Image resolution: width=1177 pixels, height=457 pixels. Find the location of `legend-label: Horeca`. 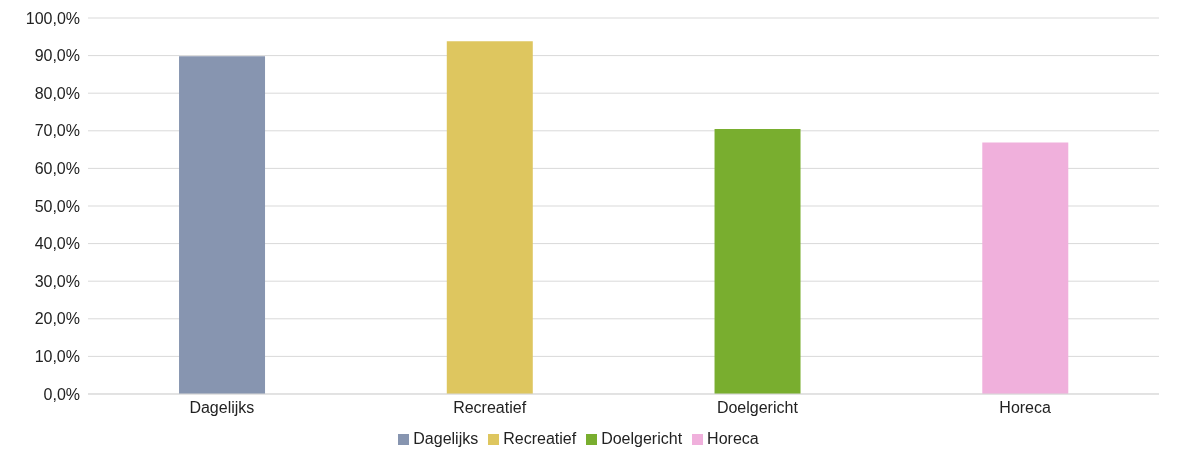

legend-label: Horeca is located at coordinates (733, 438).